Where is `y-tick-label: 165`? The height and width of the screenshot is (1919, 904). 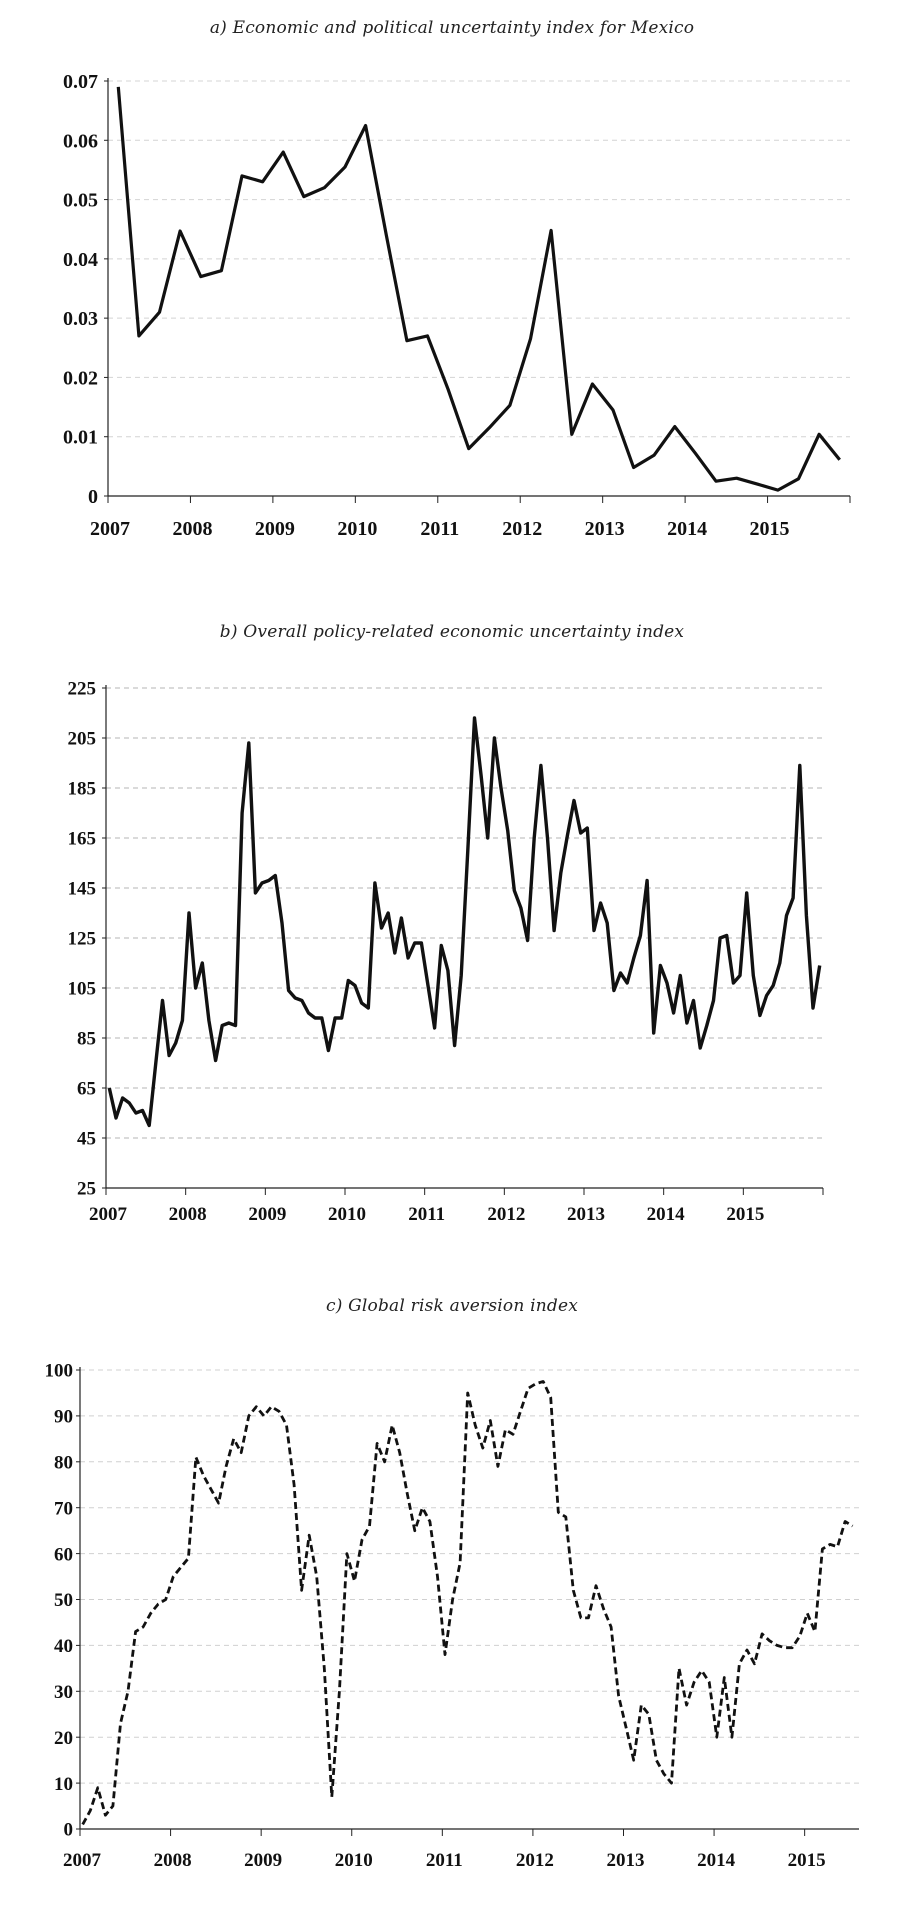
y-tick-label: 165 is located at coordinates (82, 839).